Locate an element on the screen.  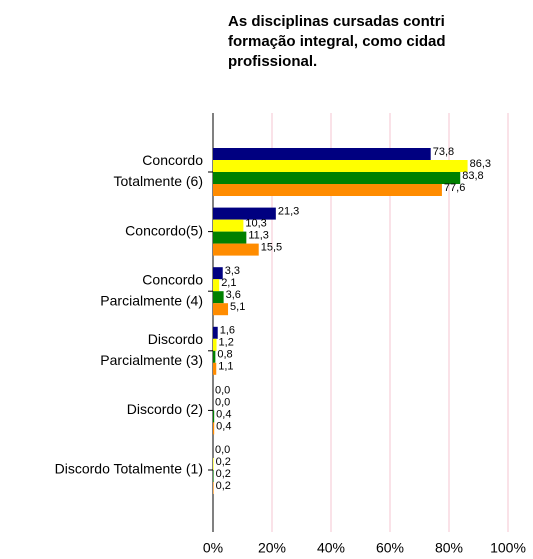
value-label: 3,6 is located at coordinates (233, 295).